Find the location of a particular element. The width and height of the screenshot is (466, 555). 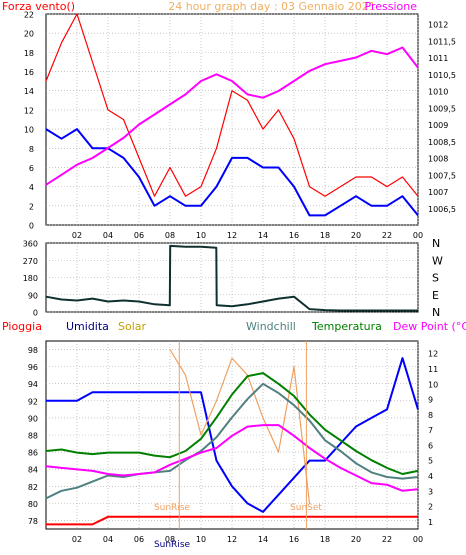

legend-rain: Pioggia is located at coordinates (22, 326).